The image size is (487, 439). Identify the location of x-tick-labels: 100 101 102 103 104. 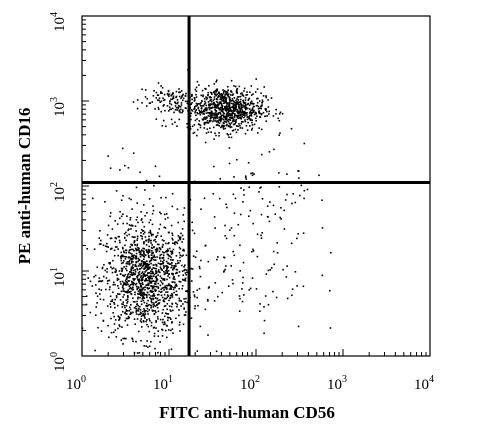
(250, 383).